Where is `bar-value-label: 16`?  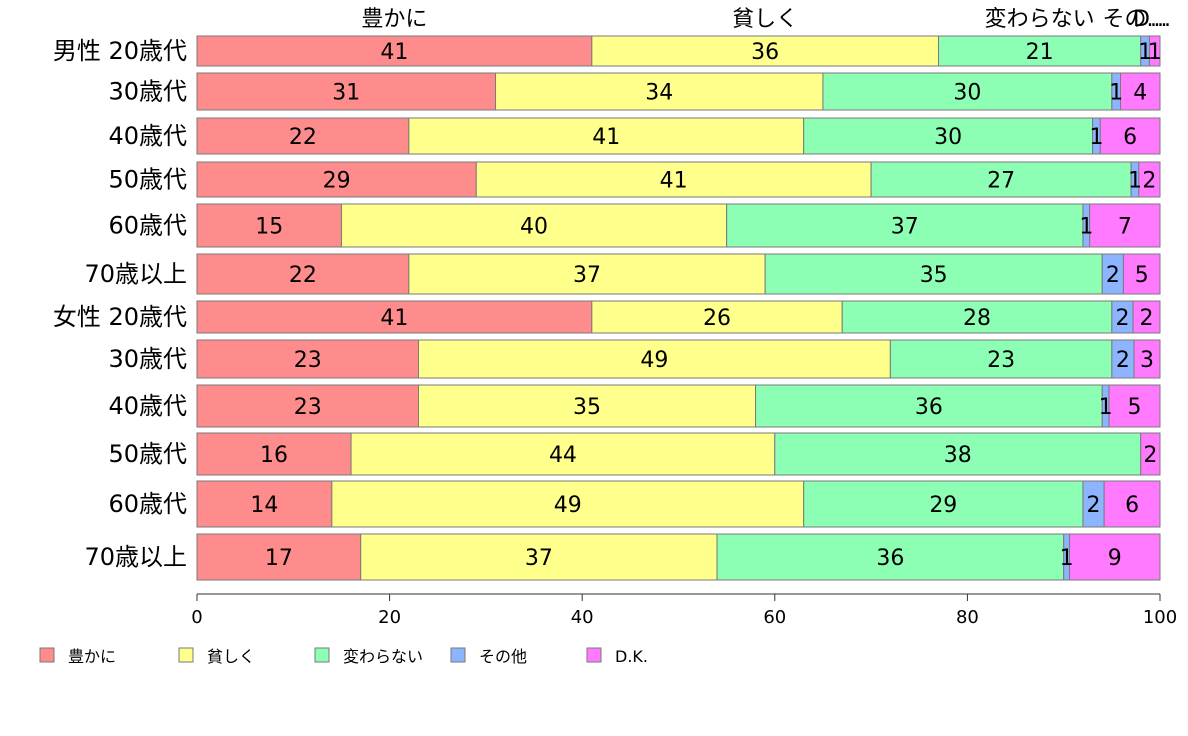 bar-value-label: 16 is located at coordinates (274, 455).